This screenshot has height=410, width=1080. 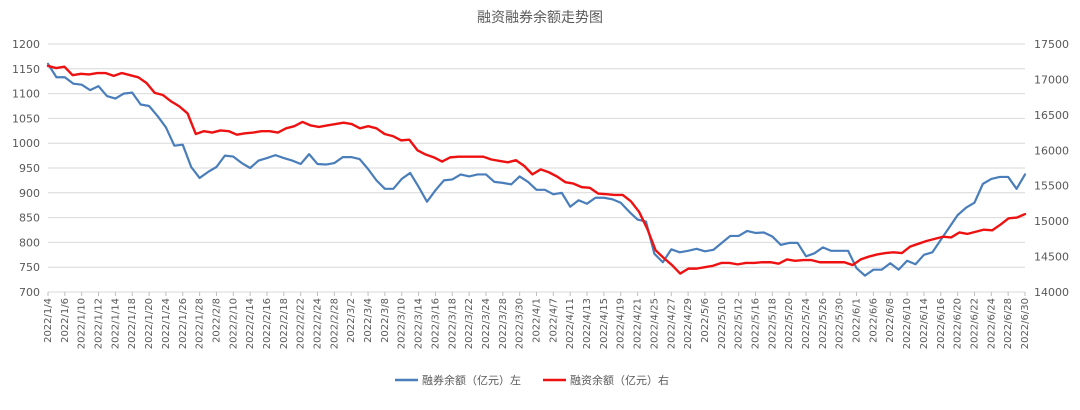 I want to click on y-right-tick-label: 16500, so click(x=1051, y=115).